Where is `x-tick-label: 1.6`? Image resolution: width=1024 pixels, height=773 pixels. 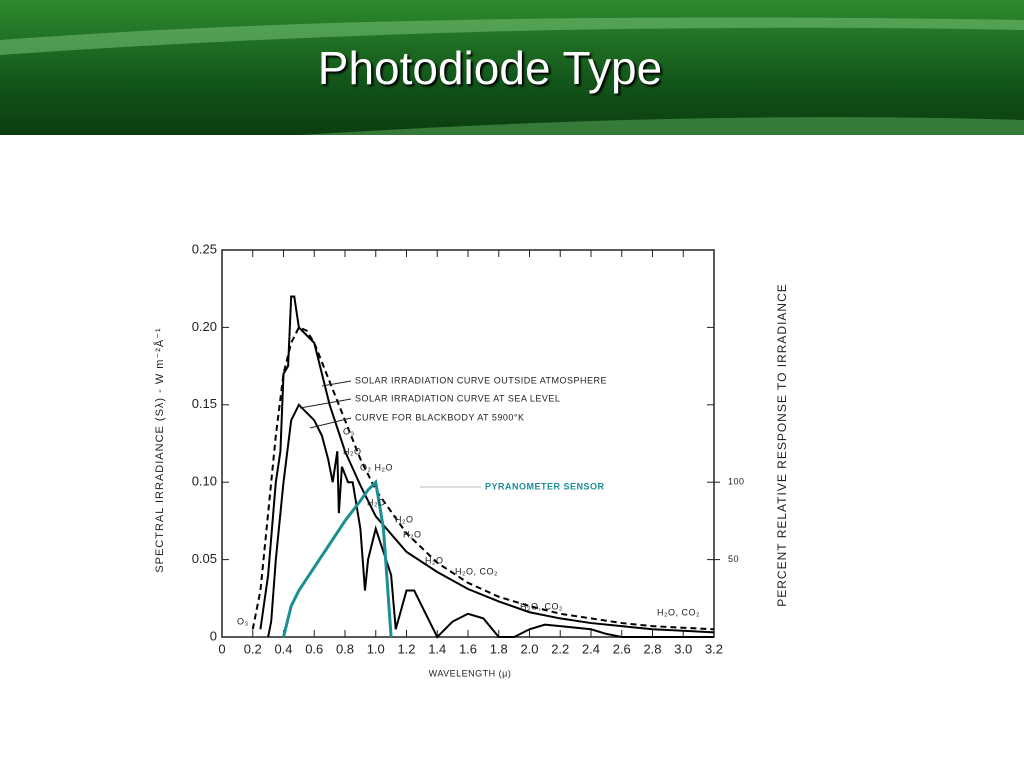
x-tick-label: 1.6 is located at coordinates (468, 648).